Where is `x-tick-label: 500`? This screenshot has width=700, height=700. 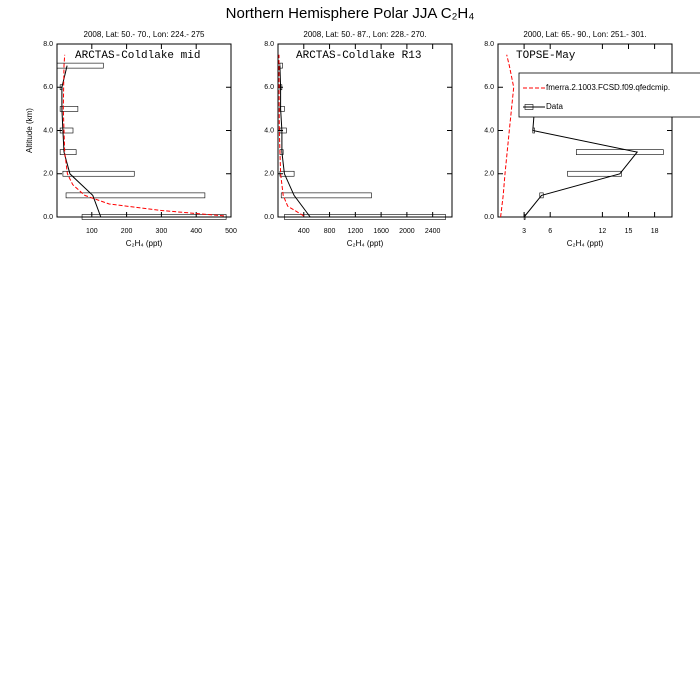 x-tick-label: 500 is located at coordinates (231, 231).